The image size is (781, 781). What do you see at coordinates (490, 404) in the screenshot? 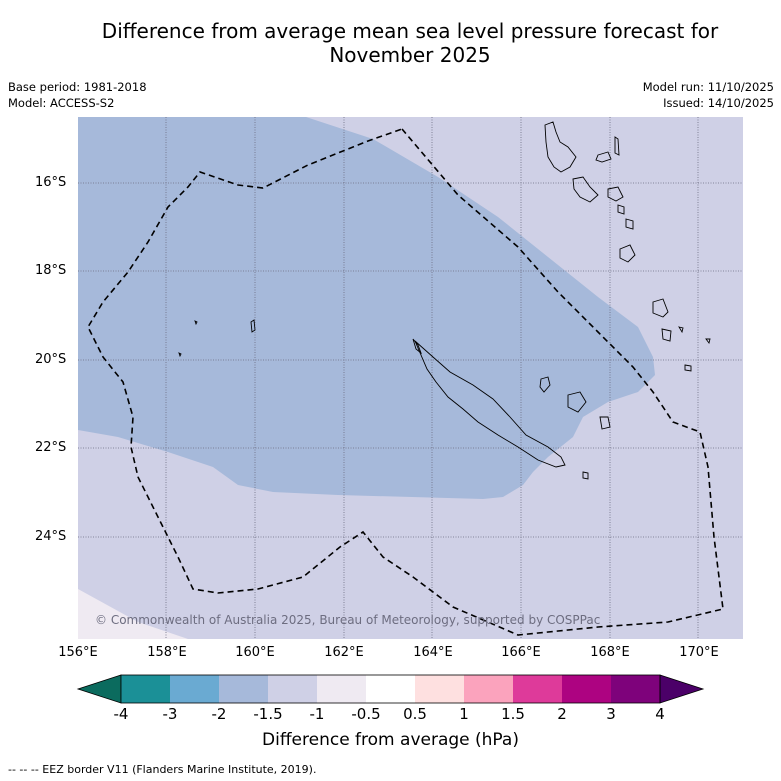
I see `new-caledonia-main-island` at bounding box center [490, 404].